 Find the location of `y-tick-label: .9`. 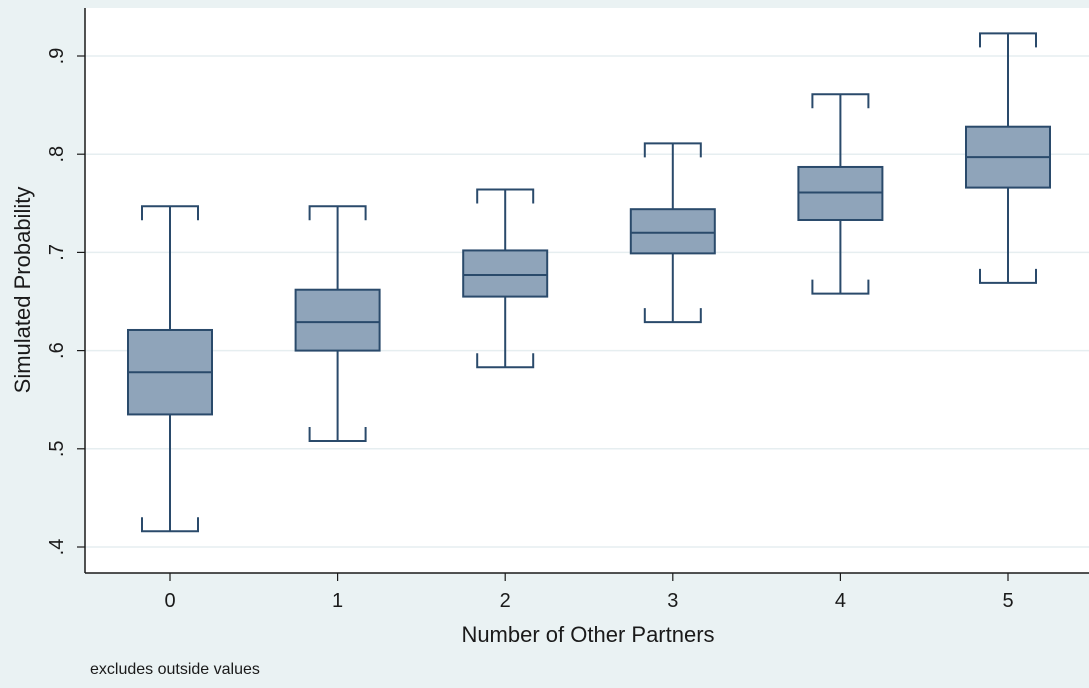

y-tick-label: .9 is located at coordinates (57, 56).